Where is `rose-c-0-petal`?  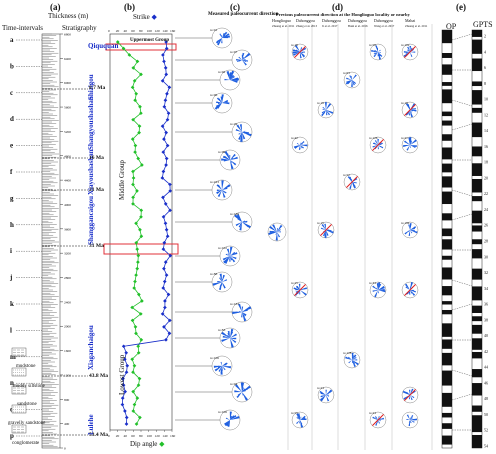 rose-c-0-petal is located at coordinates (222, 41).